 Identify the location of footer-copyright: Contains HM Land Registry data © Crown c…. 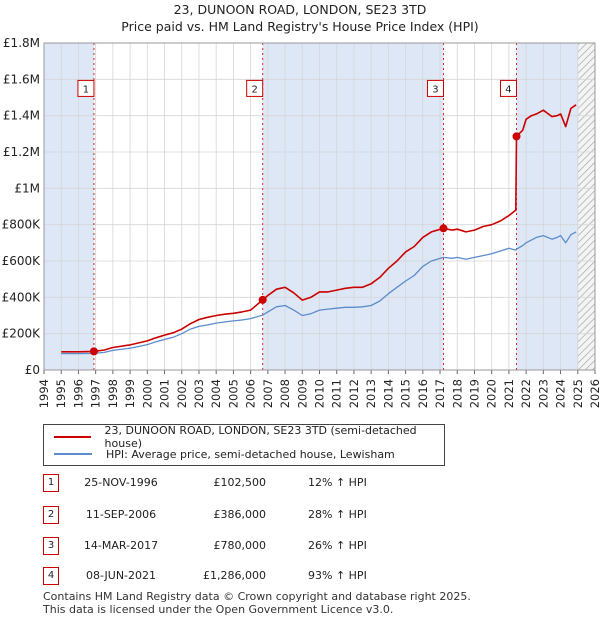
(257, 596).